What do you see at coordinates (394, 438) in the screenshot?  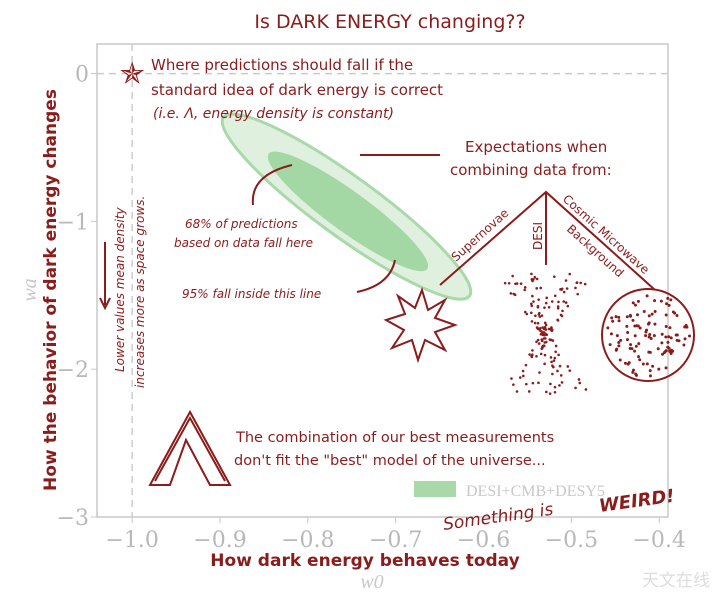 I see `annotation-combo-1: The combination of our best measurements` at bounding box center [394, 438].